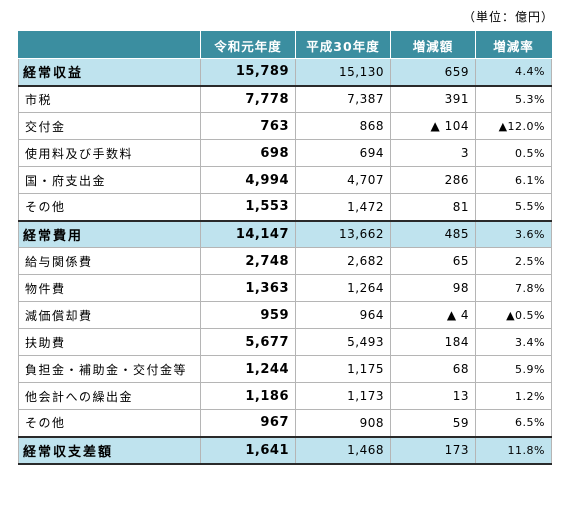  I want to click on change-rate-value: 3.4%, so click(513, 342).